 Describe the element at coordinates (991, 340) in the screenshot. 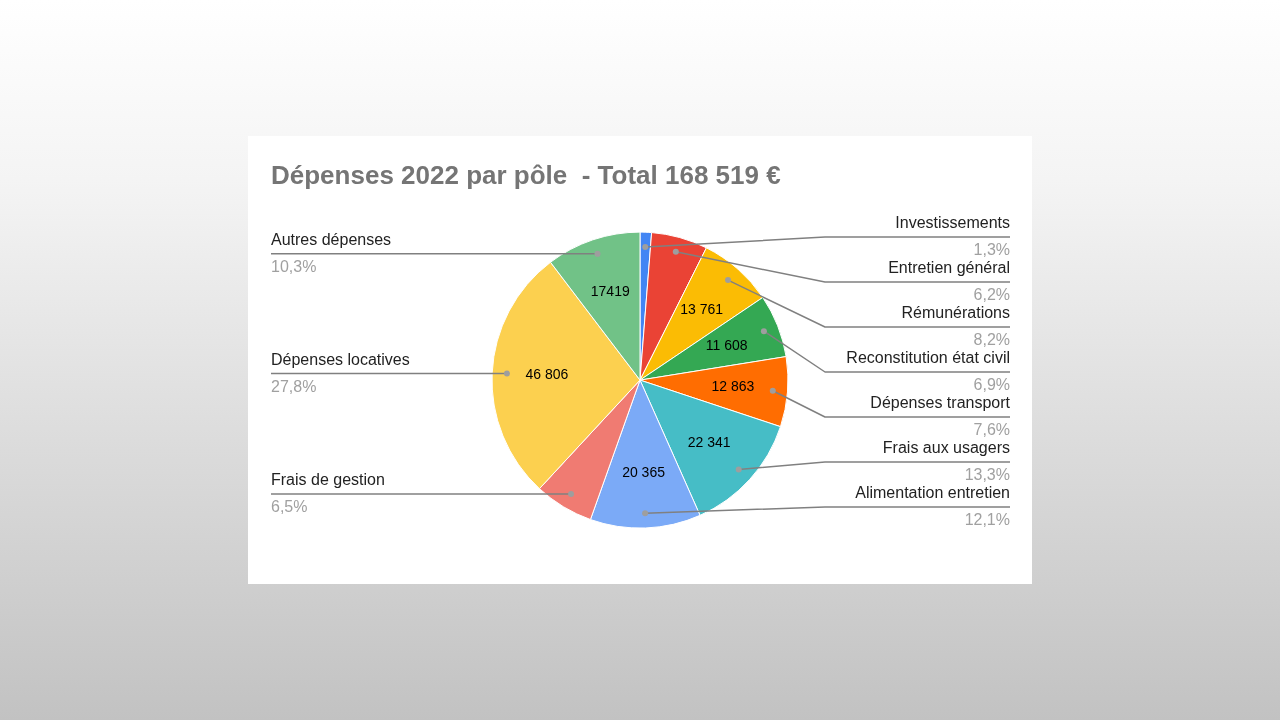

I see `text: 8,2%` at that location.